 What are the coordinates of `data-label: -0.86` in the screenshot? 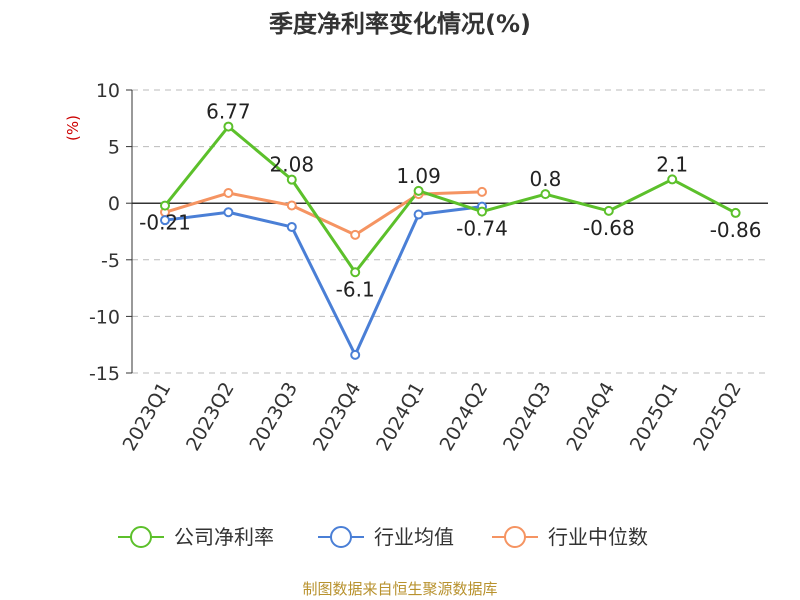 It's located at (736, 230).